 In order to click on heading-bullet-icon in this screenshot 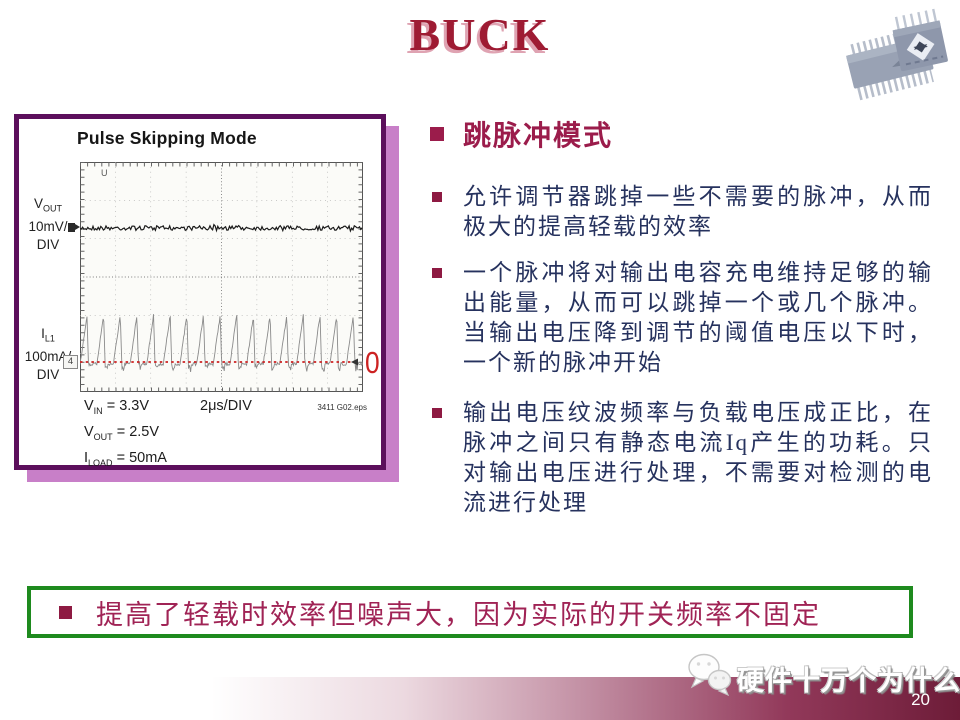, I will do `click(437, 134)`.